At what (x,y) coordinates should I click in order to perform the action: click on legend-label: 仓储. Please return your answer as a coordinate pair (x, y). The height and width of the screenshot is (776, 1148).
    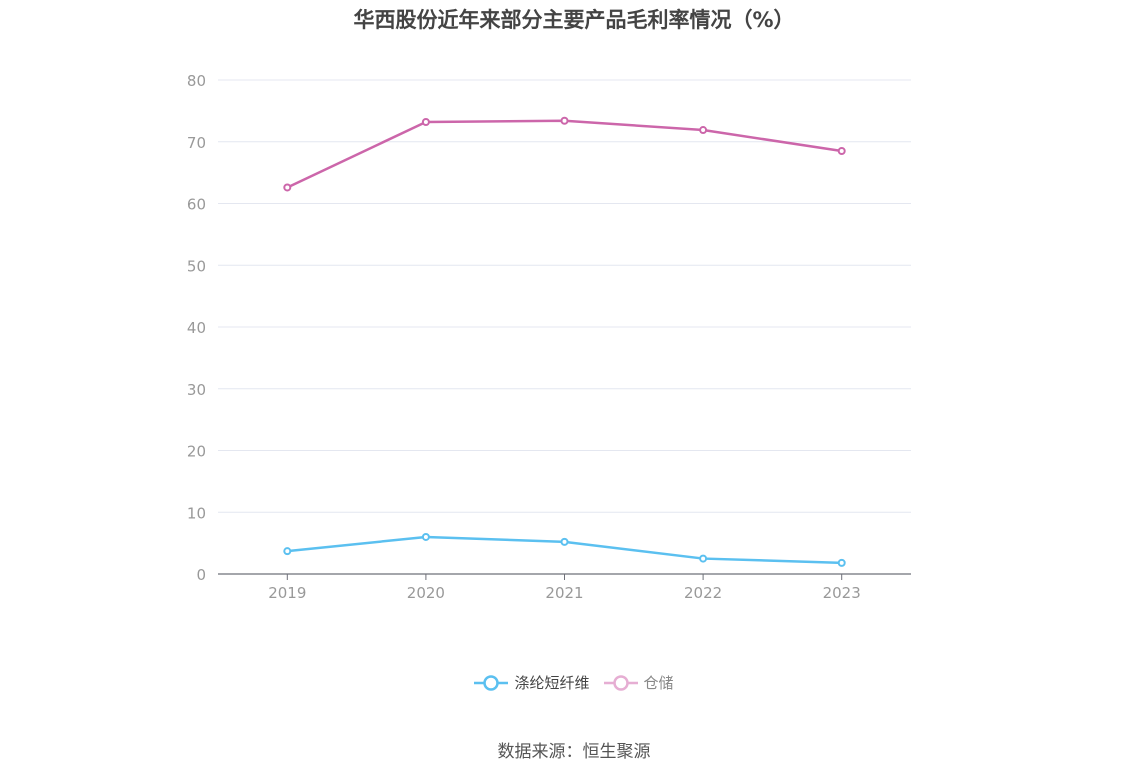
    Looking at the image, I should click on (658, 683).